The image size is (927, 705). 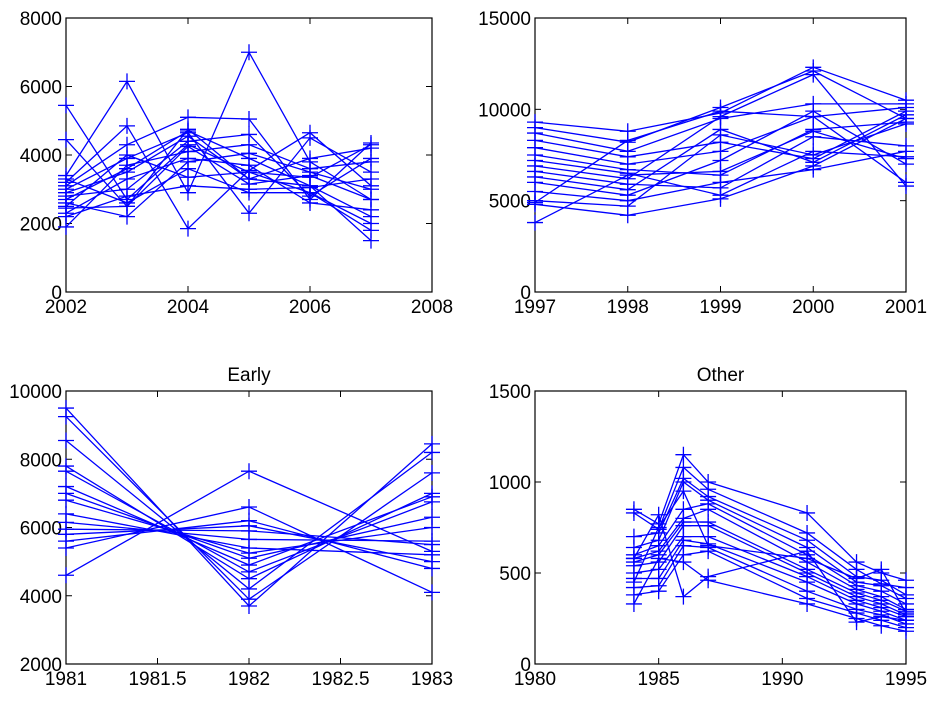 I want to click on x-tick-label: 1980, so click(x=535, y=679).